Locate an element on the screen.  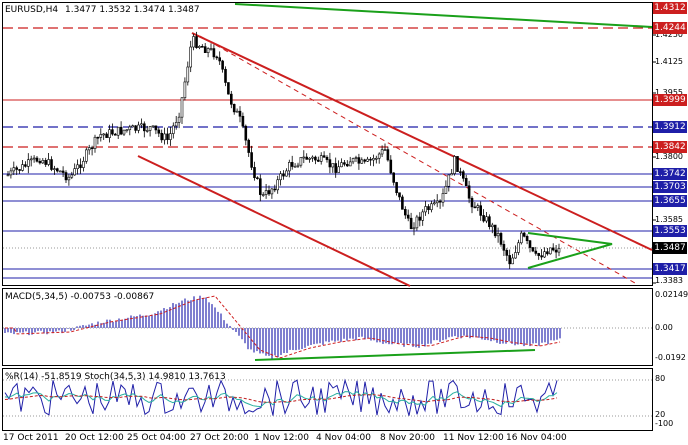
williams-r-line is located at coordinates (281, 397).